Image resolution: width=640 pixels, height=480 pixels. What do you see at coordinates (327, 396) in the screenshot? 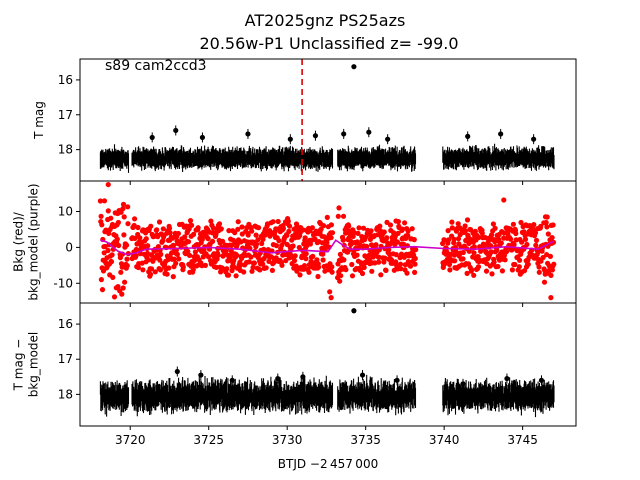
I see `panel-3-errorbars` at bounding box center [327, 396].